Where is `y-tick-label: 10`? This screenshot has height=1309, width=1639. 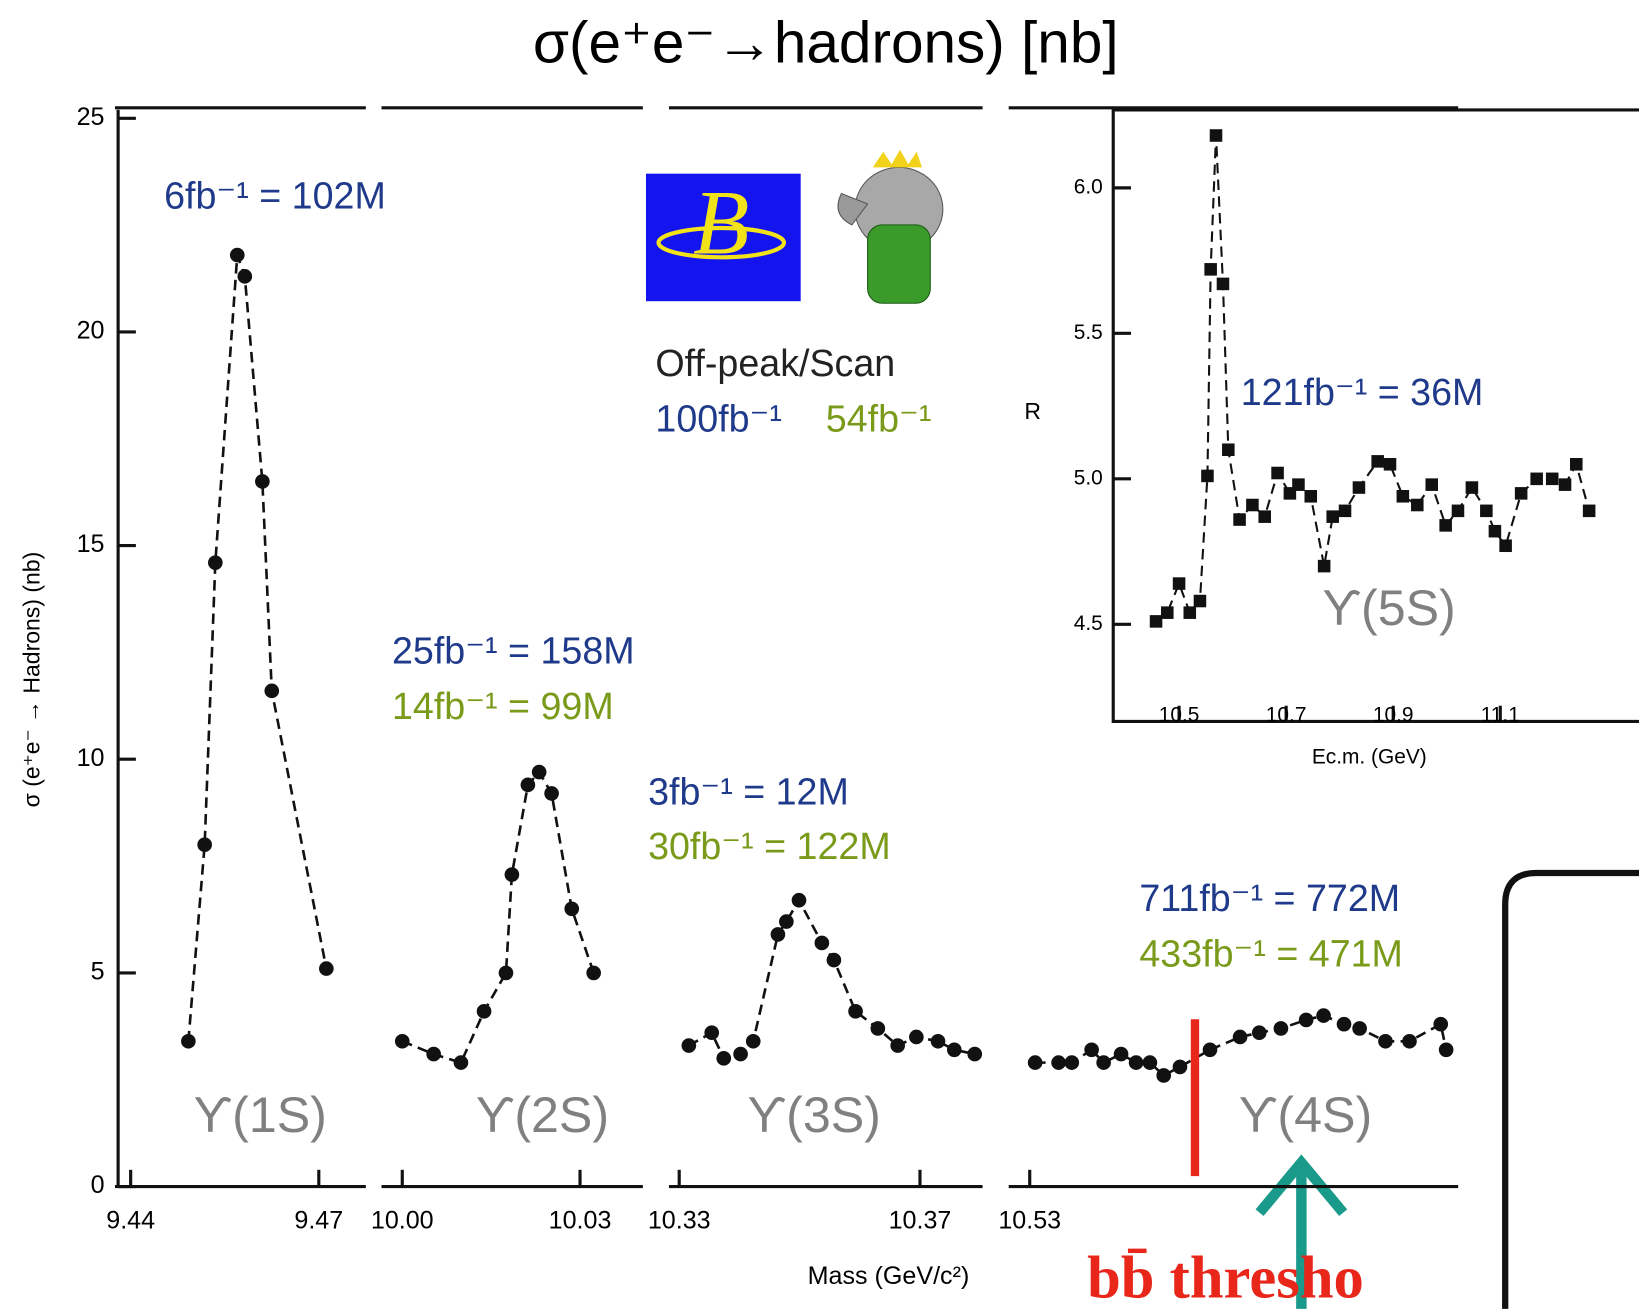 y-tick-label: 10 is located at coordinates (91, 758).